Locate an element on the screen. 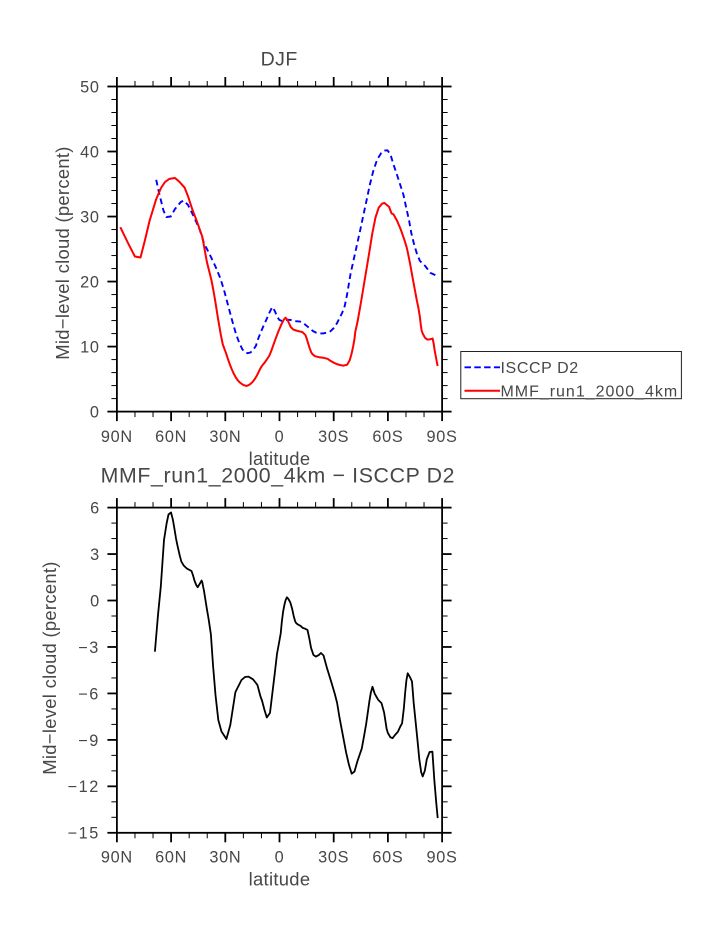  svg-text: MMF_run1_2000_4km − ISCCP D2 is located at coordinates (278, 475).